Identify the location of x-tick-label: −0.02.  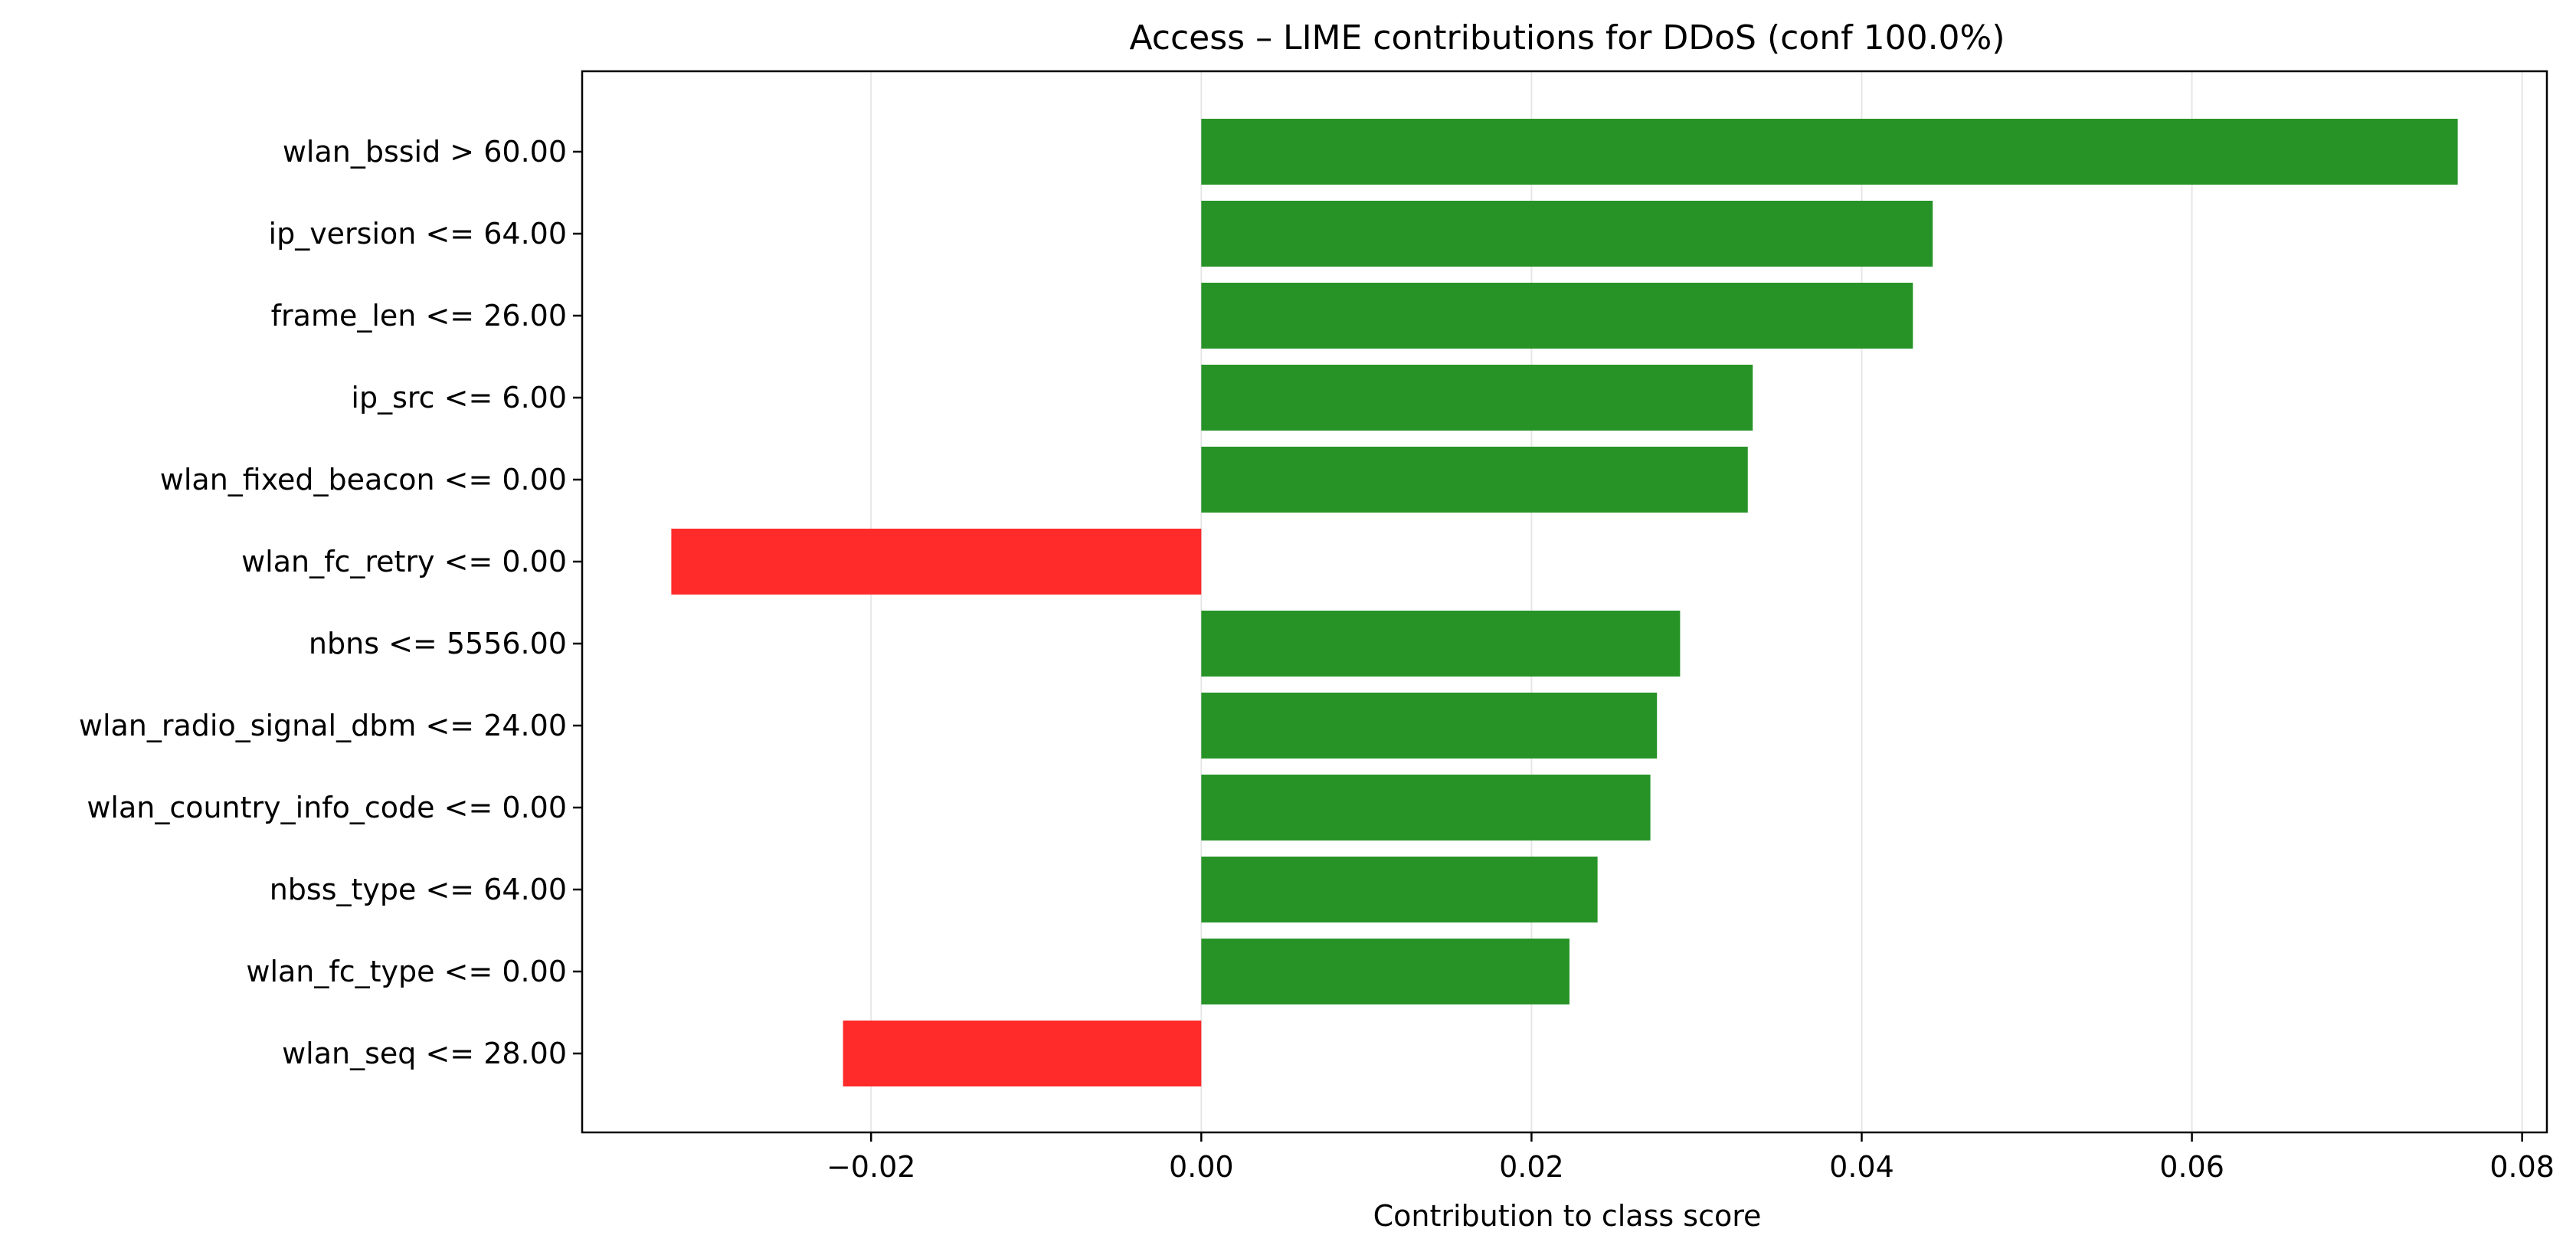
(870, 1167).